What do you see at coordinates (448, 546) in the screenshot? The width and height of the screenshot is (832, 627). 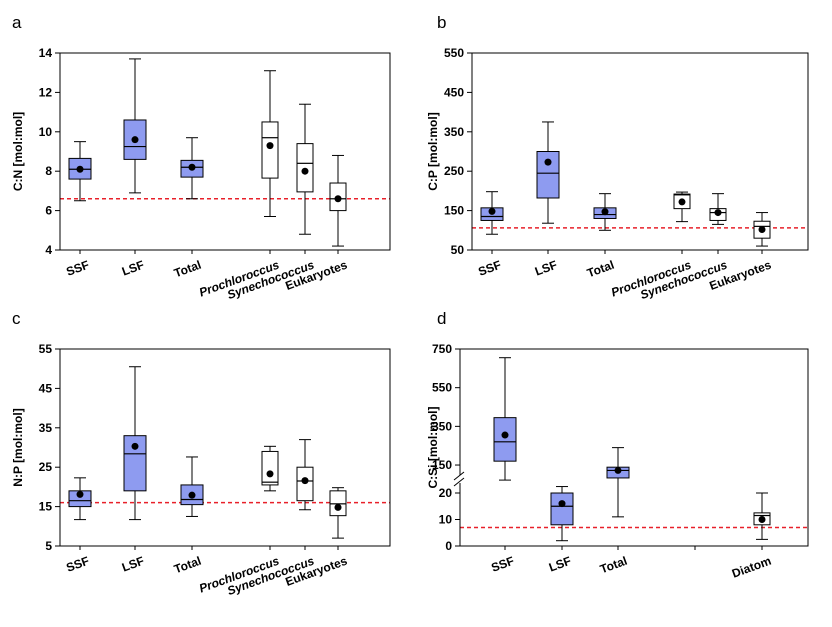 I see `y-tick-label: 0` at bounding box center [448, 546].